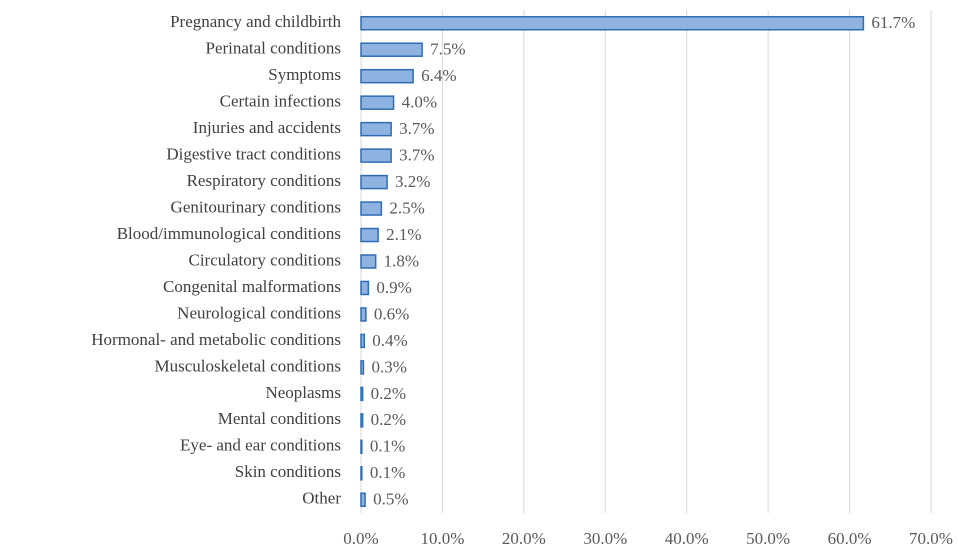 The height and width of the screenshot is (554, 958). What do you see at coordinates (264, 259) in the screenshot?
I see `y-tick-label: Circulatory conditions` at bounding box center [264, 259].